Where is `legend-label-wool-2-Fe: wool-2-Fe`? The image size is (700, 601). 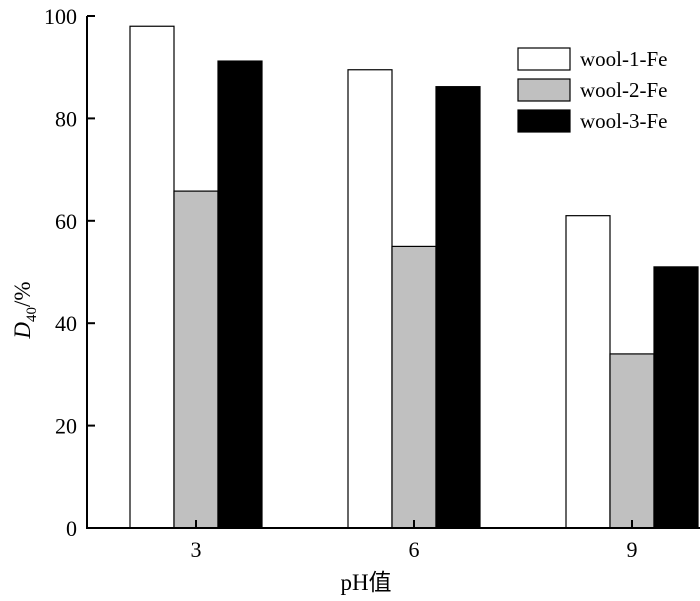 legend-label-wool-2-Fe: wool-2-Fe is located at coordinates (624, 90).